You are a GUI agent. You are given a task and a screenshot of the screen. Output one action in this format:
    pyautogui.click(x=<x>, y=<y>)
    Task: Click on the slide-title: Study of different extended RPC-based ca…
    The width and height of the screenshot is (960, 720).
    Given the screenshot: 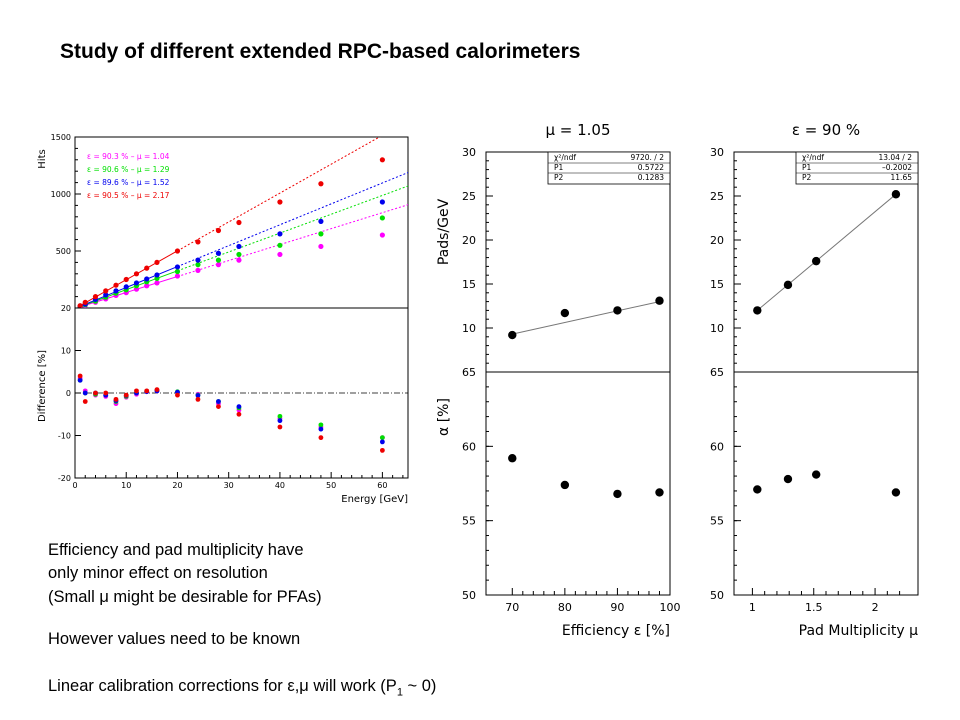 What is the action you would take?
    pyautogui.click(x=320, y=51)
    